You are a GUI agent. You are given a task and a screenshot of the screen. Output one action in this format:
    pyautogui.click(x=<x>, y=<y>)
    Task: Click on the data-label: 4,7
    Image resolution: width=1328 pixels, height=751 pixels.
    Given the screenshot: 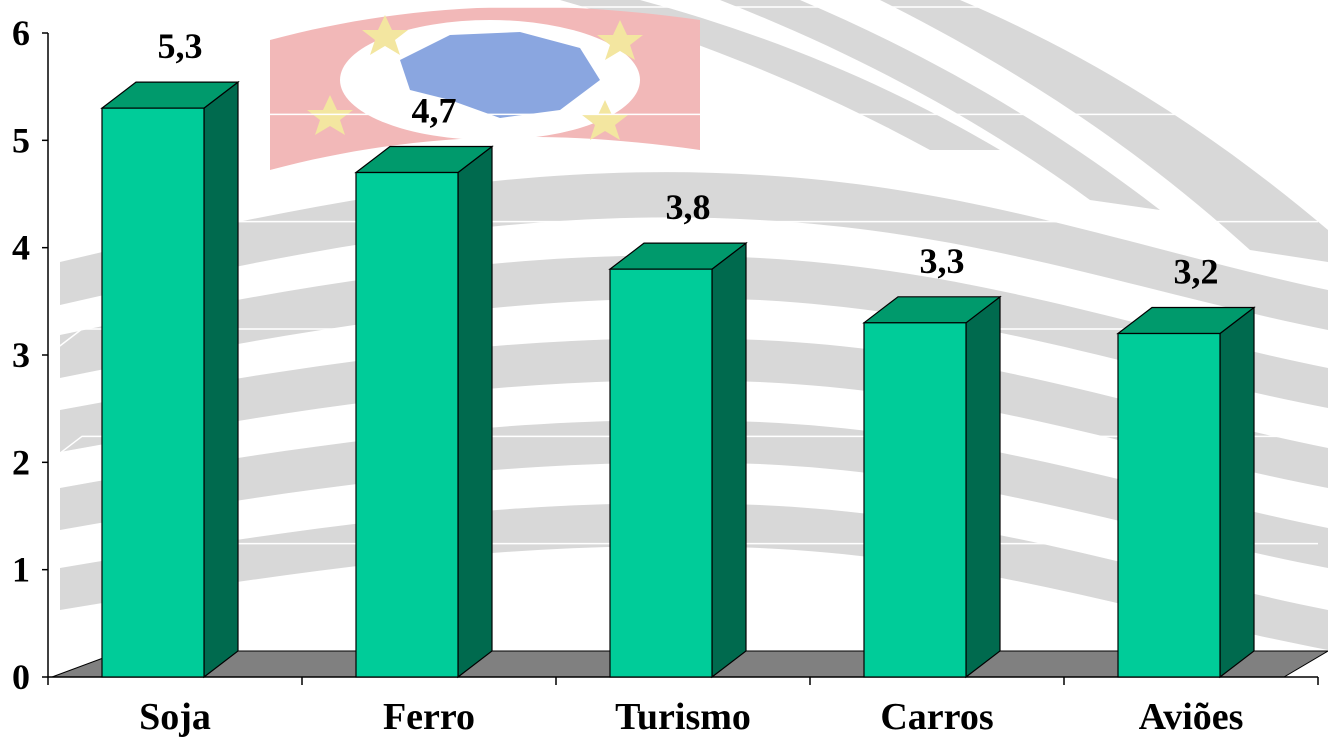 What is the action you would take?
    pyautogui.click(x=434, y=111)
    